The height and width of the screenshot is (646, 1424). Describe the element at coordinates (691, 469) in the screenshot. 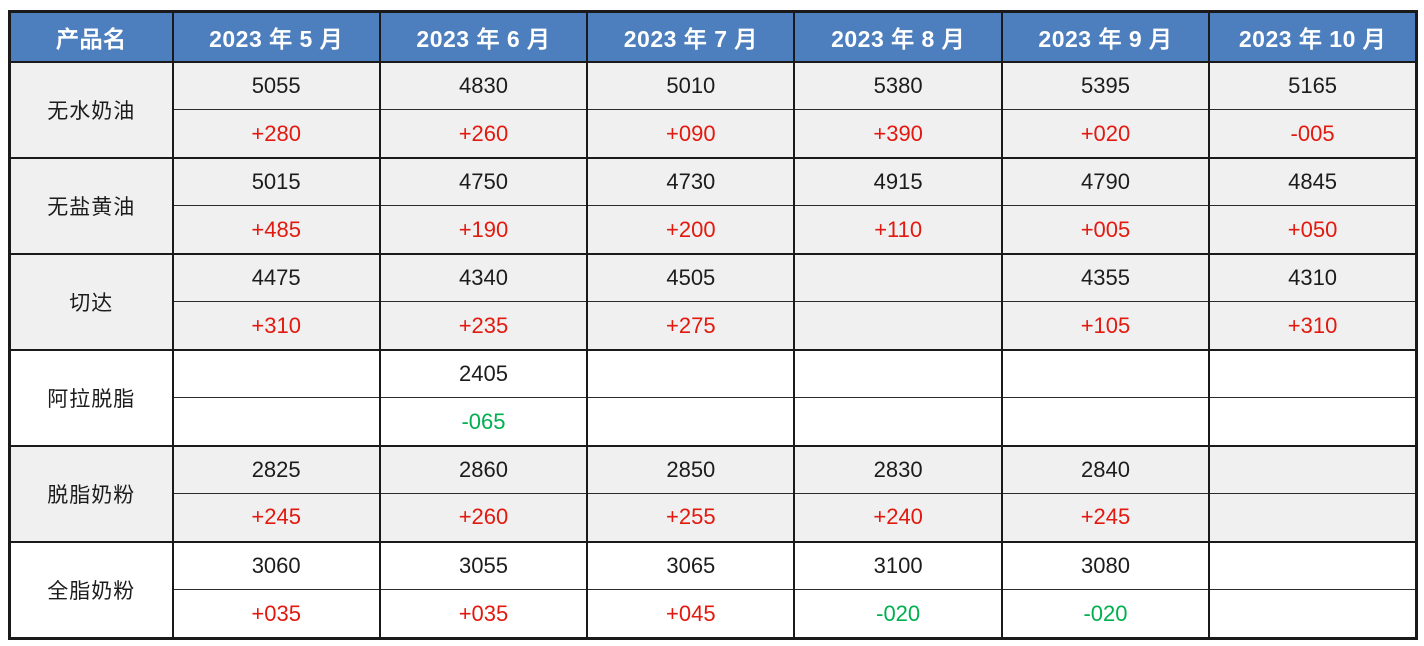

I see `price-cell: 2850` at that location.